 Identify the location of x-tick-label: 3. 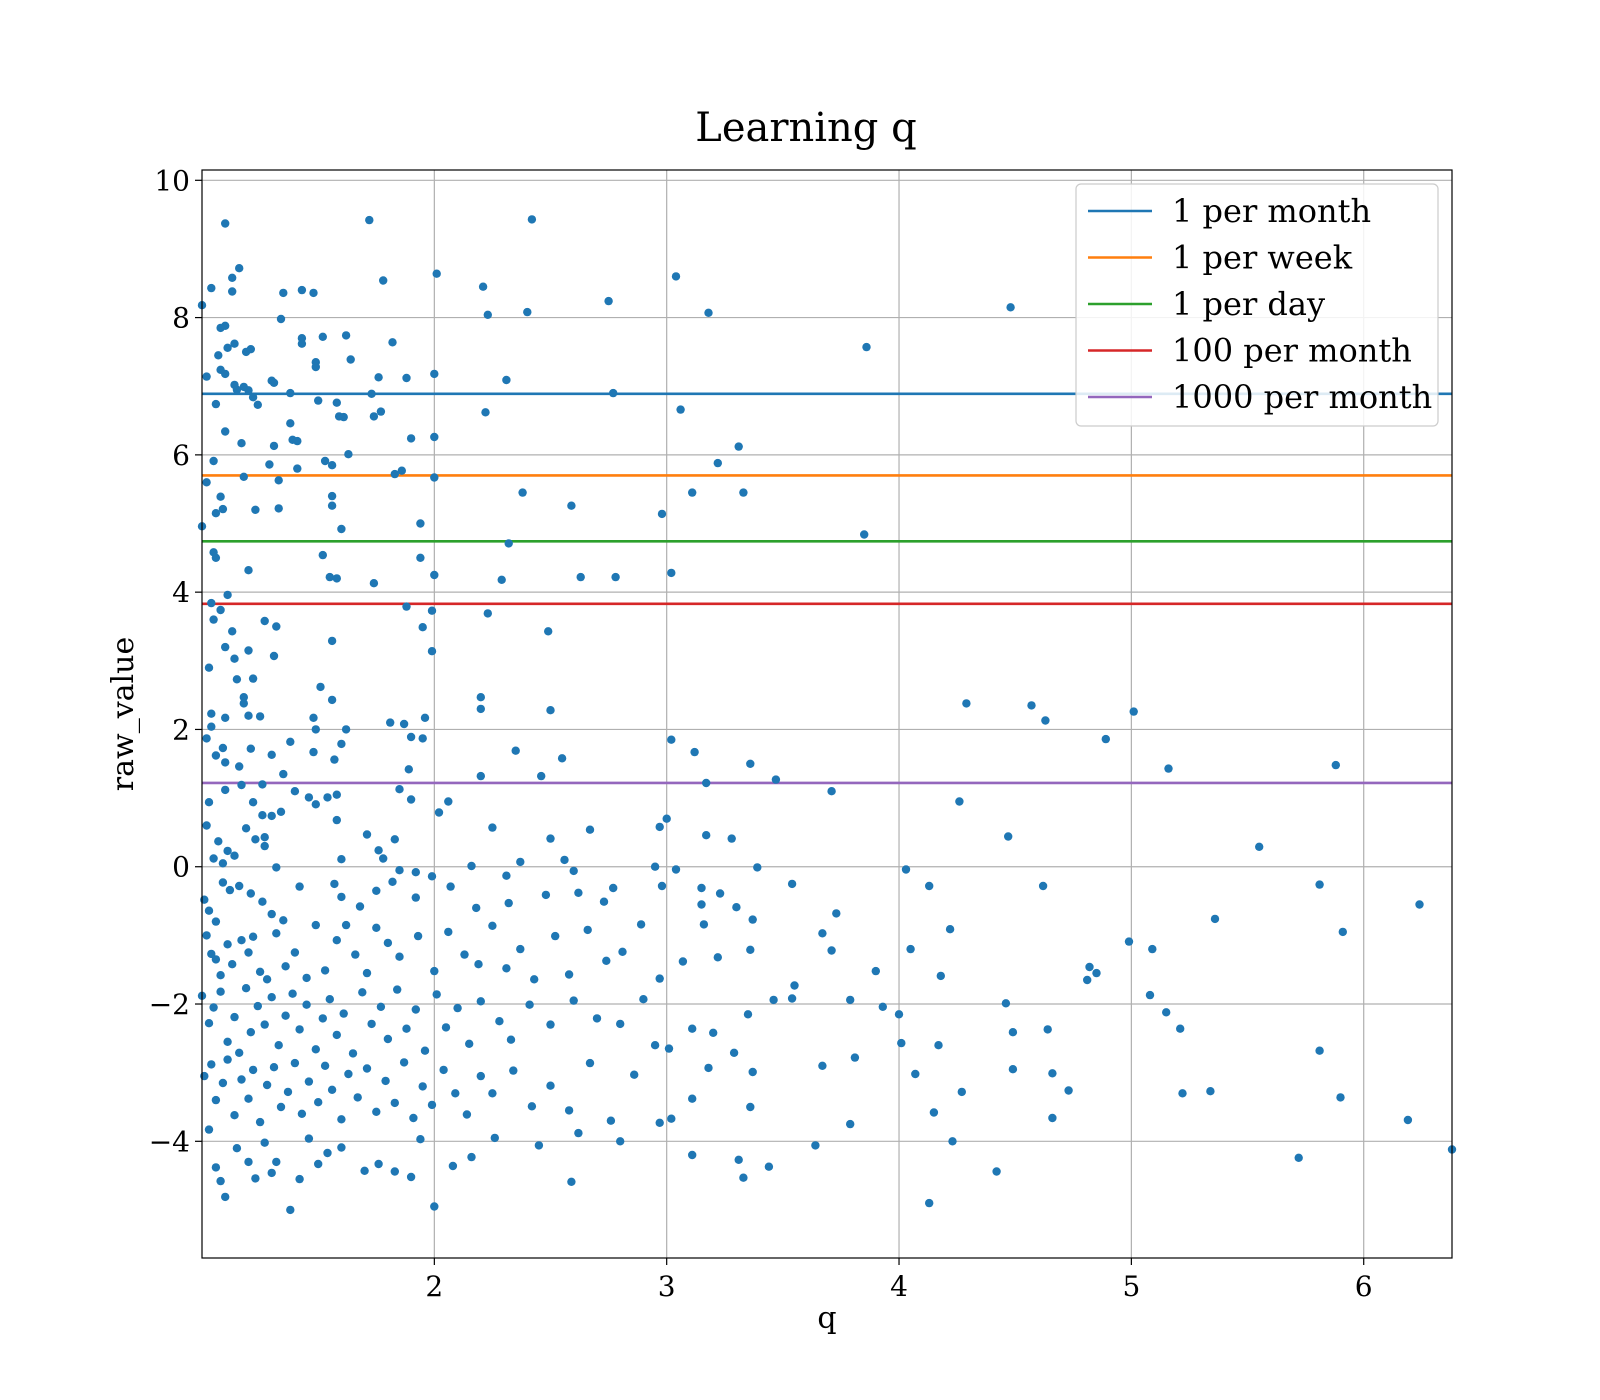
(667, 1286).